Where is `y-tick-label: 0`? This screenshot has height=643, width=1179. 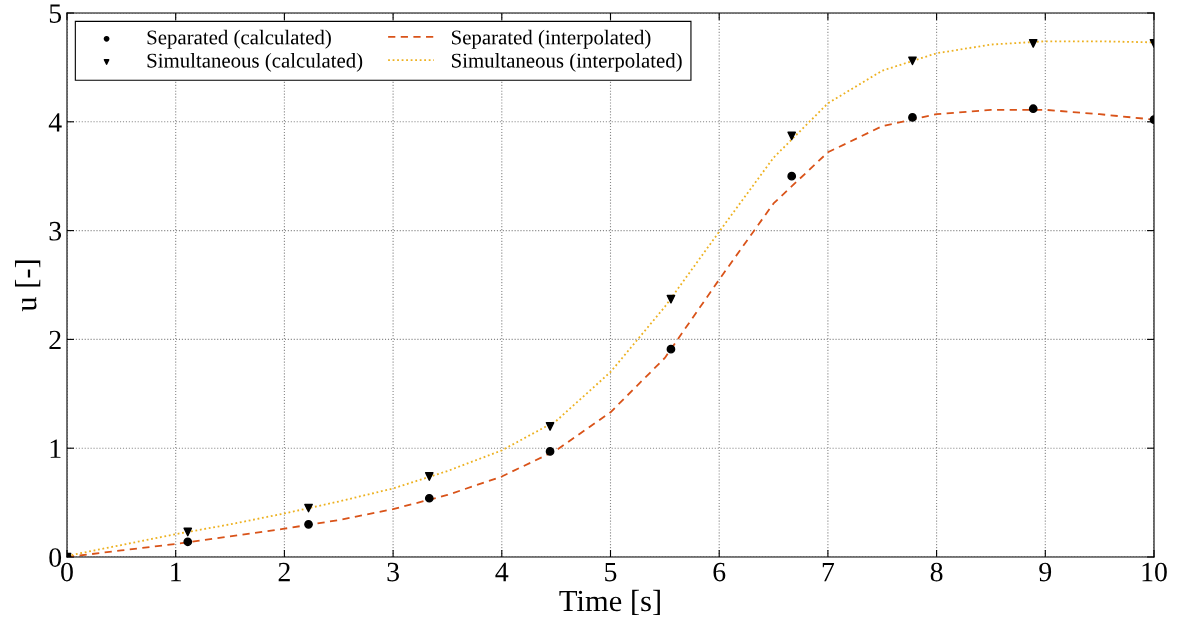 y-tick-label: 0 is located at coordinates (55, 557).